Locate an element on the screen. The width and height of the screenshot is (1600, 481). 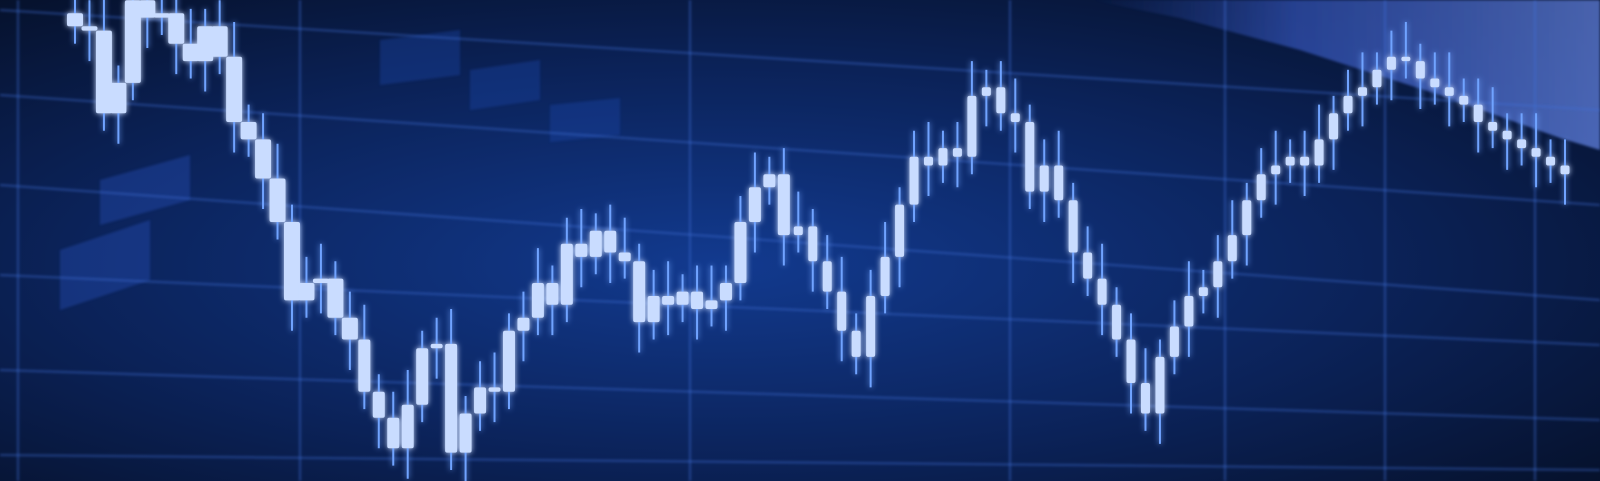
top-right-band is located at coordinates (1345, 75).